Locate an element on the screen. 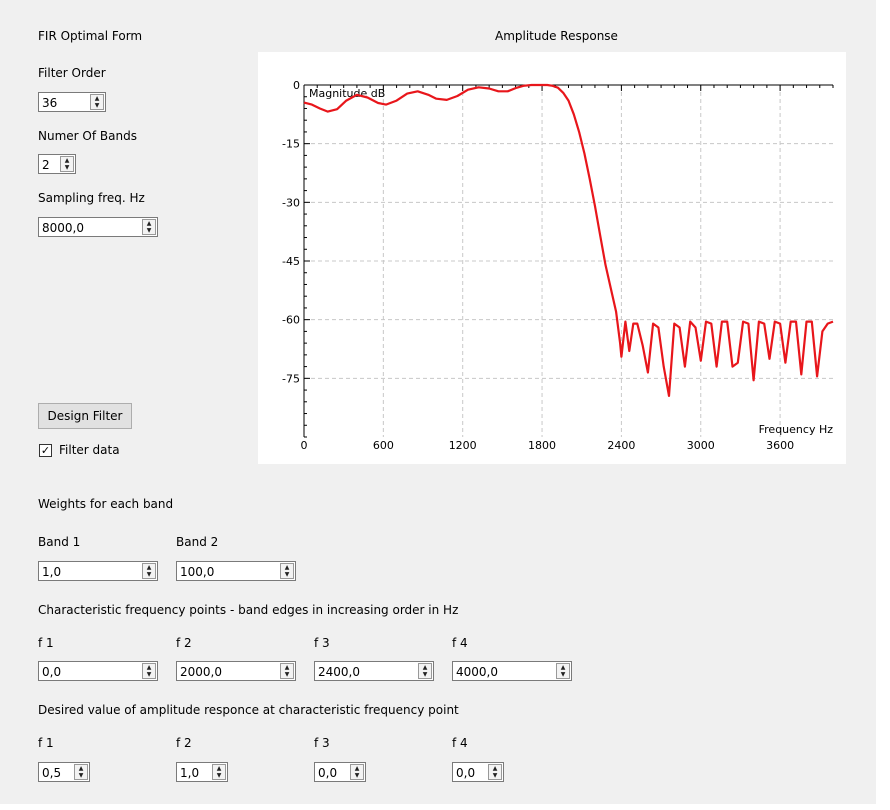  band-1-weight-spinbox: 1,0 ▲ ▼ is located at coordinates (98, 571).